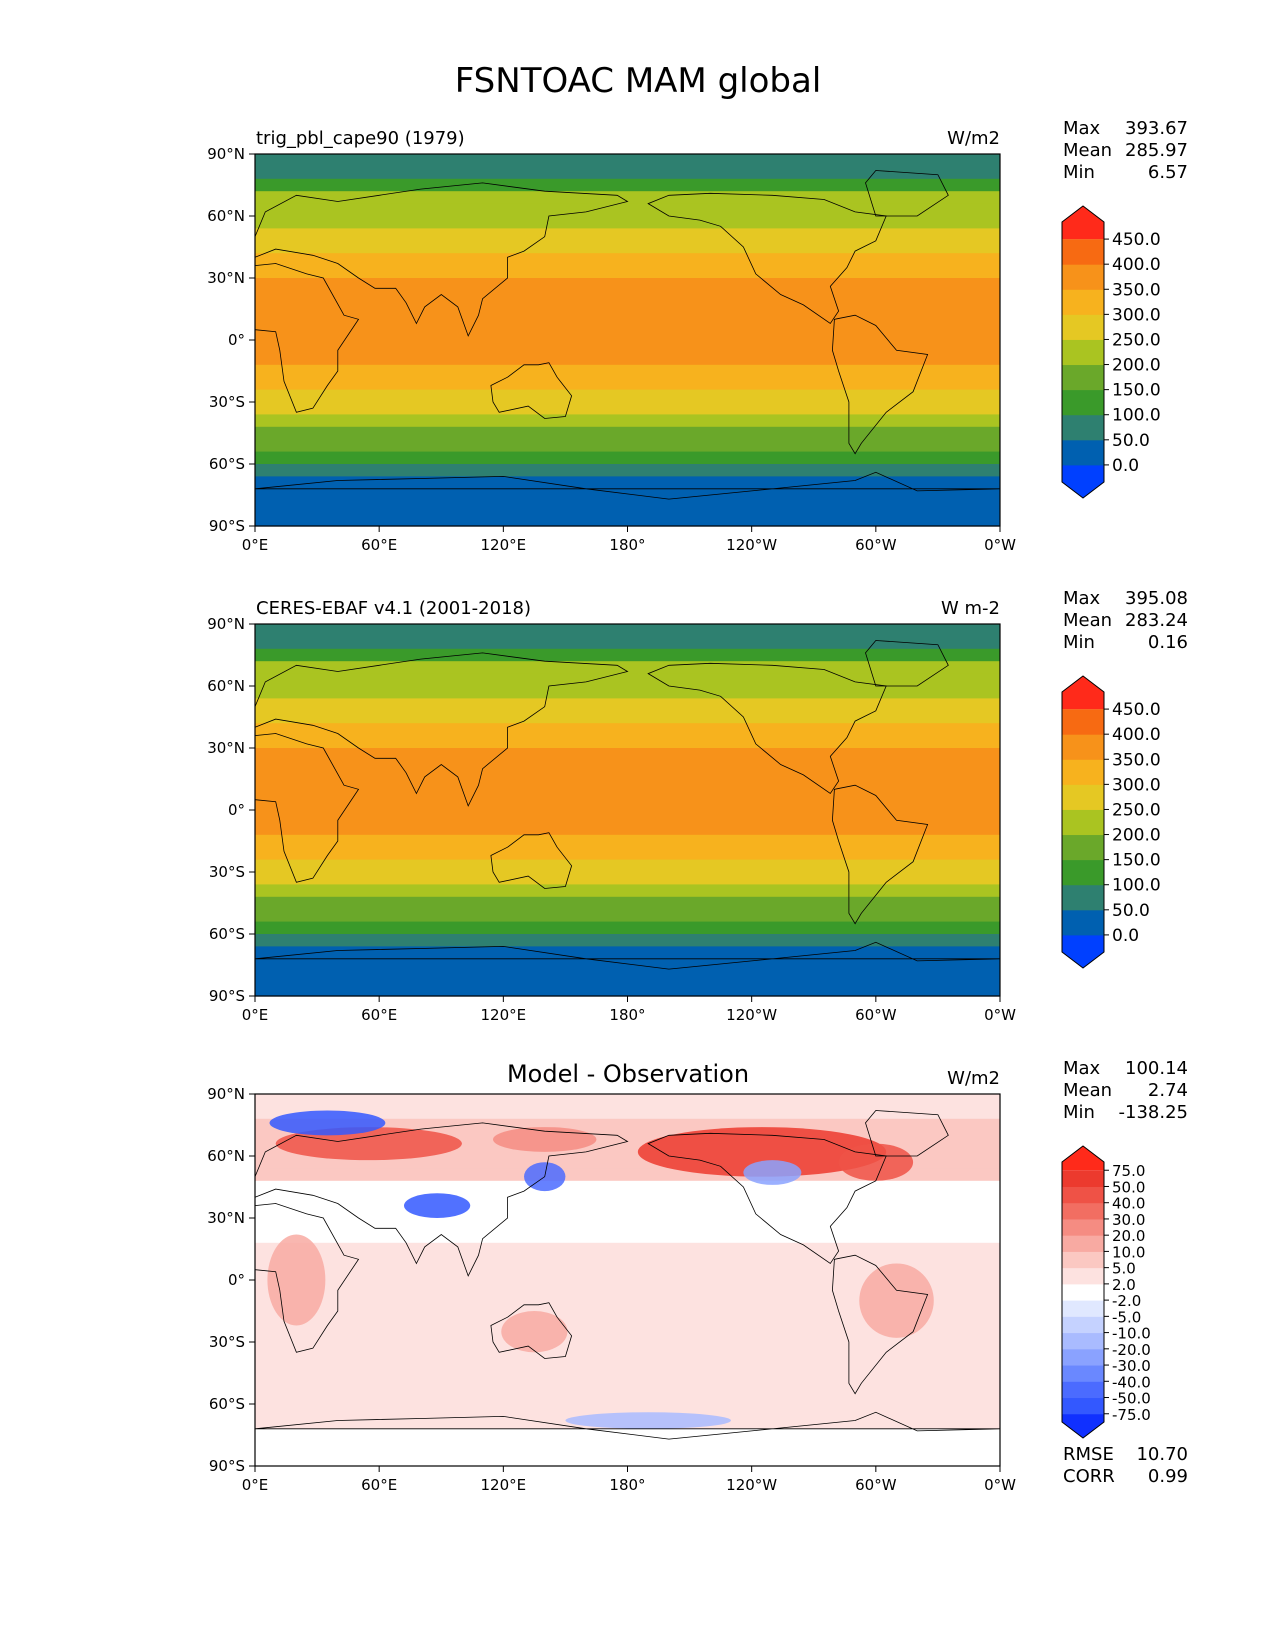 The image size is (1275, 1650). Describe the element at coordinates (1168, 172) in the screenshot. I see `stat-value: 6.57` at that location.